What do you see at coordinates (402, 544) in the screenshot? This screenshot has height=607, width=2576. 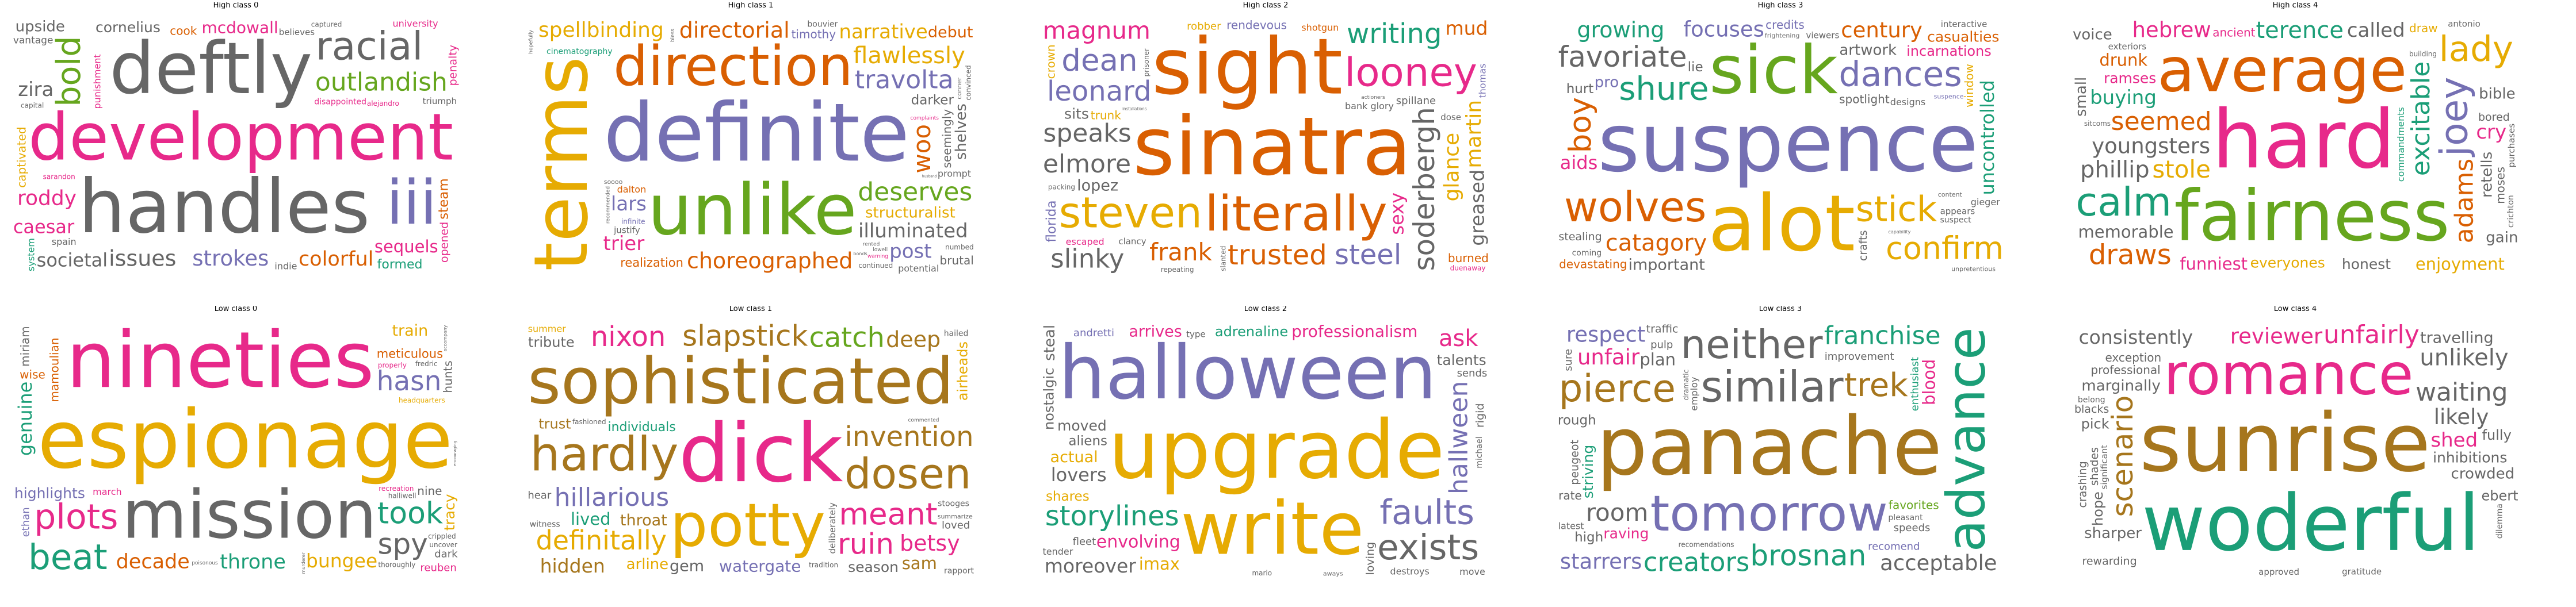 I see `word-spy: spy` at bounding box center [402, 544].